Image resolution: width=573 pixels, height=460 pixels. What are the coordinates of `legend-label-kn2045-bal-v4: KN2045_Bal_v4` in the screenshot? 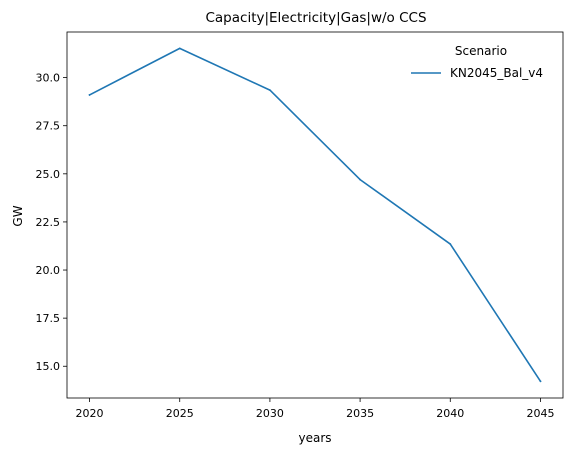 It's located at (496, 73).